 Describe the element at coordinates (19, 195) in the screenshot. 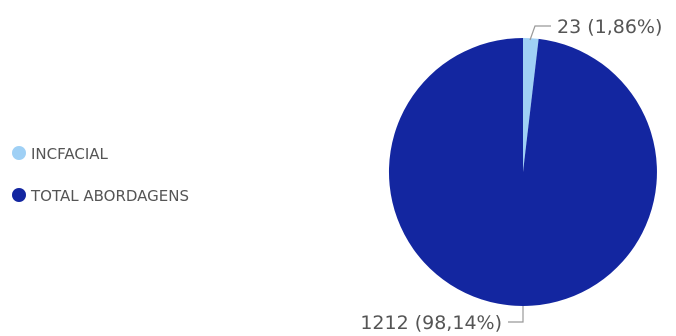

I see `legend-swatch-total-abordagens` at that location.